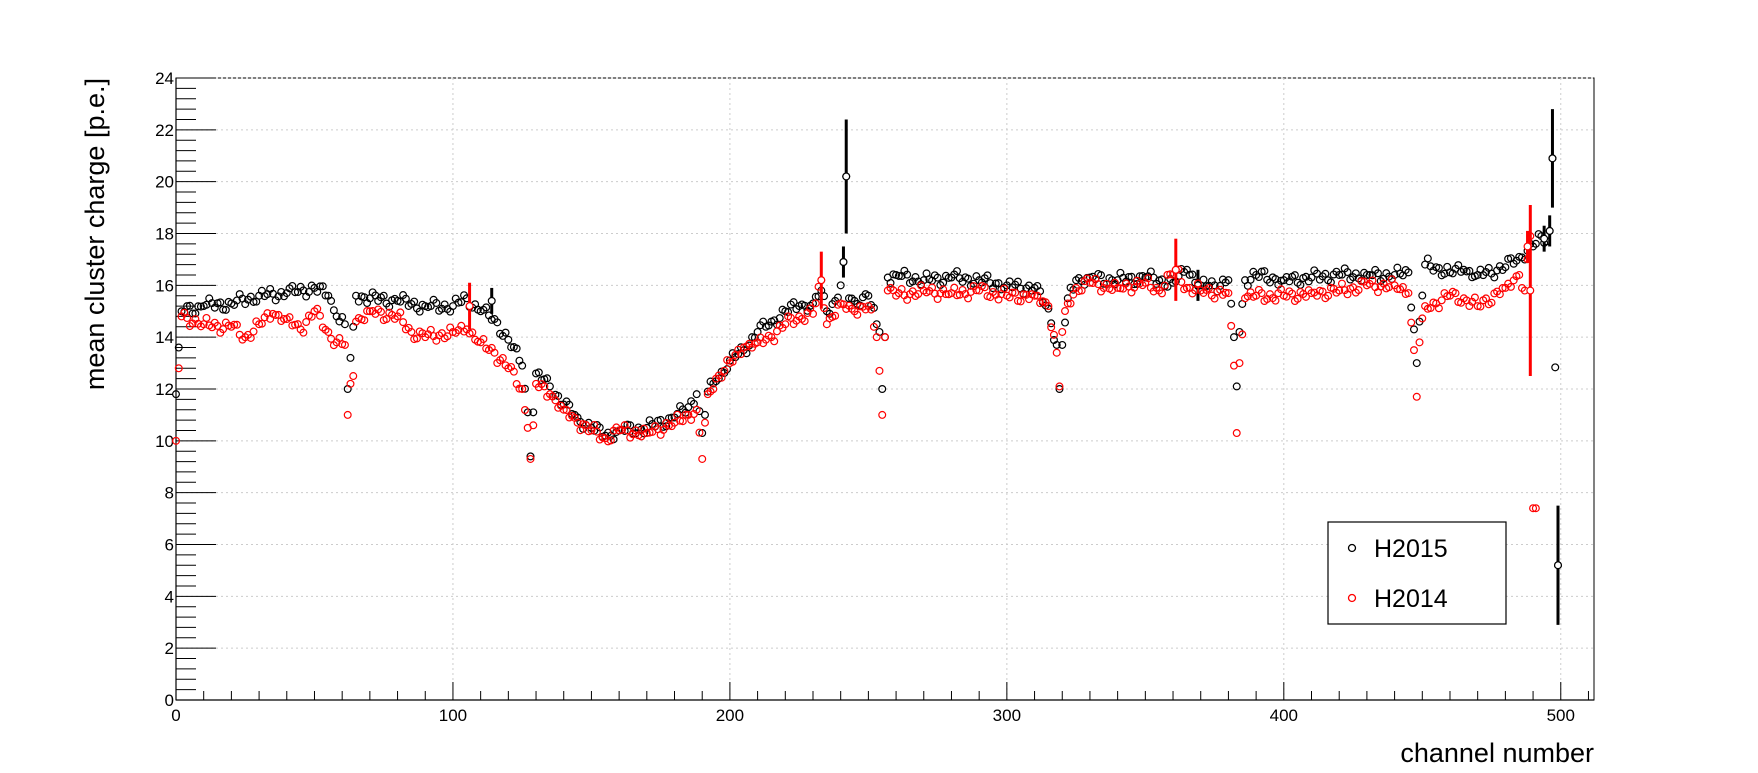 Image resolution: width=1758 pixels, height=773 pixels. What do you see at coordinates (164, 441) in the screenshot?
I see `y-tick-label: 10` at bounding box center [164, 441].